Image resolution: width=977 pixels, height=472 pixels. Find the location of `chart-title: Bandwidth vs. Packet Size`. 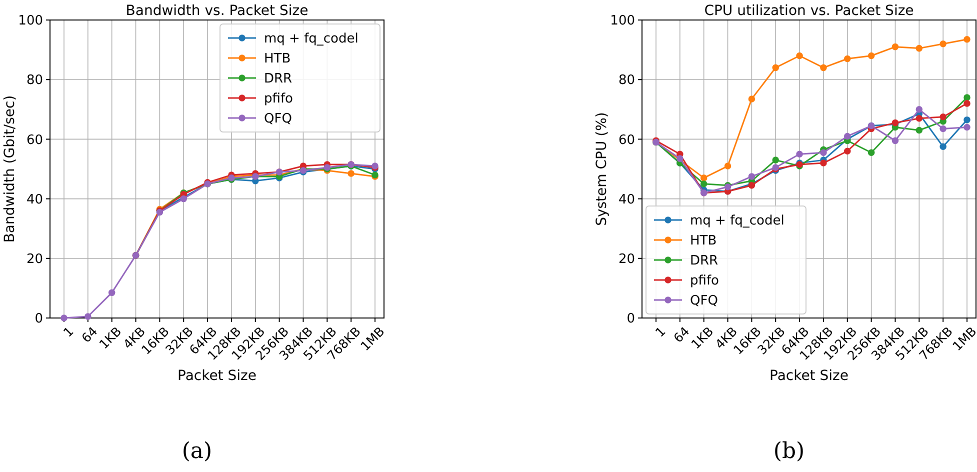

chart-title: Bandwidth vs. Packet Size is located at coordinates (217, 11).